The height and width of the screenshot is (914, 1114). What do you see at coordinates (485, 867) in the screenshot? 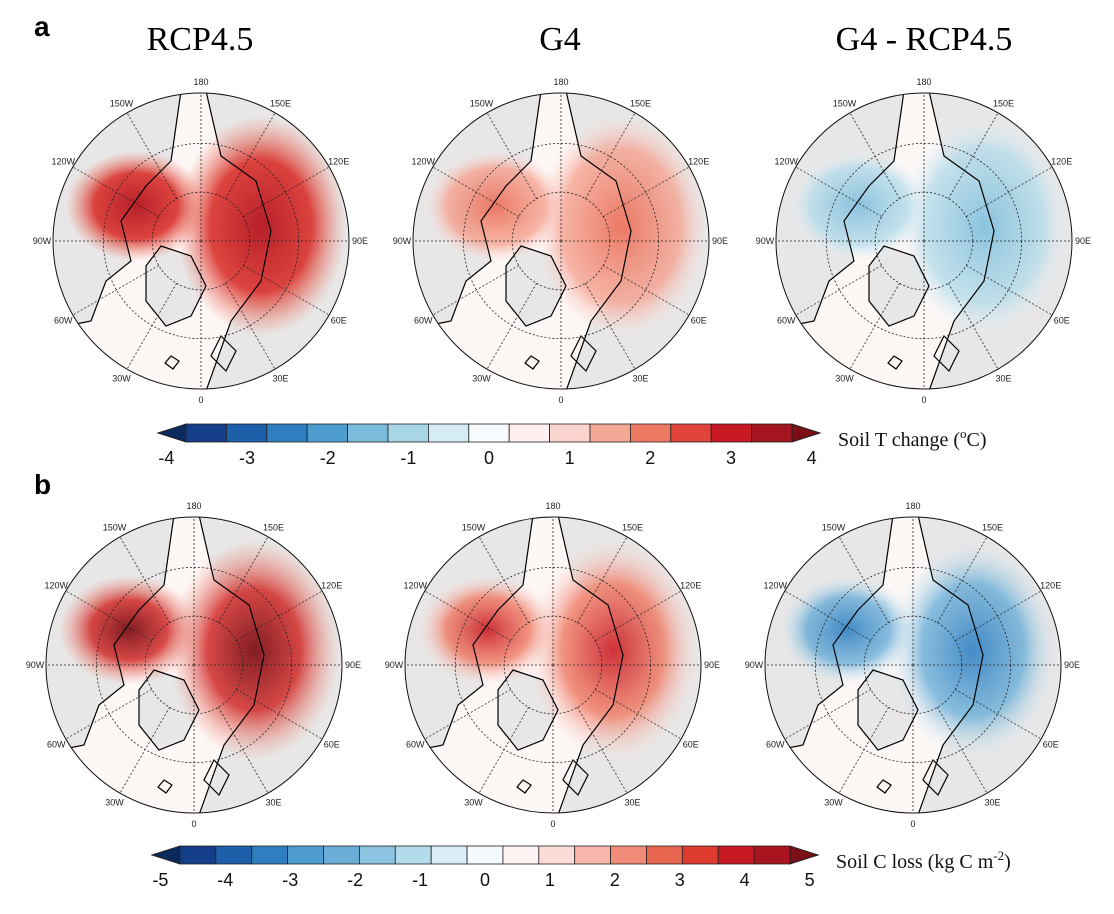
I see `colorbar-soil-carbon: -5 -4 -3 -2 -1 0 1 2 3 4 5` at bounding box center [485, 867].